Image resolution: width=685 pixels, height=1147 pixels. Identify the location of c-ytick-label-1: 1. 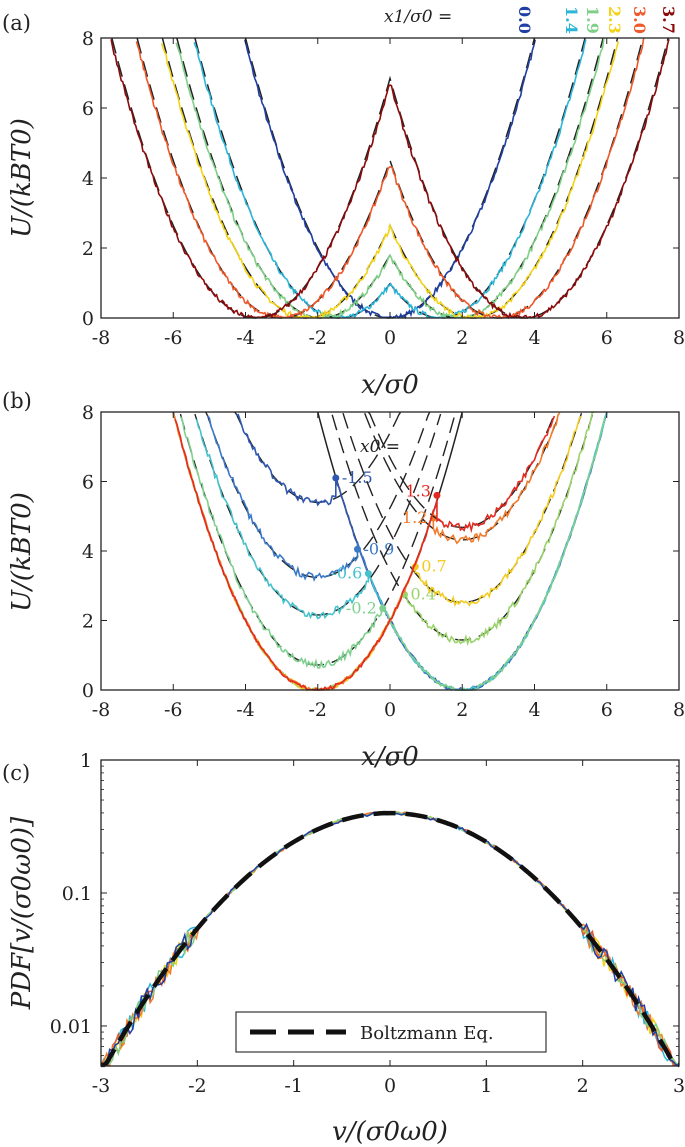
(86, 761).